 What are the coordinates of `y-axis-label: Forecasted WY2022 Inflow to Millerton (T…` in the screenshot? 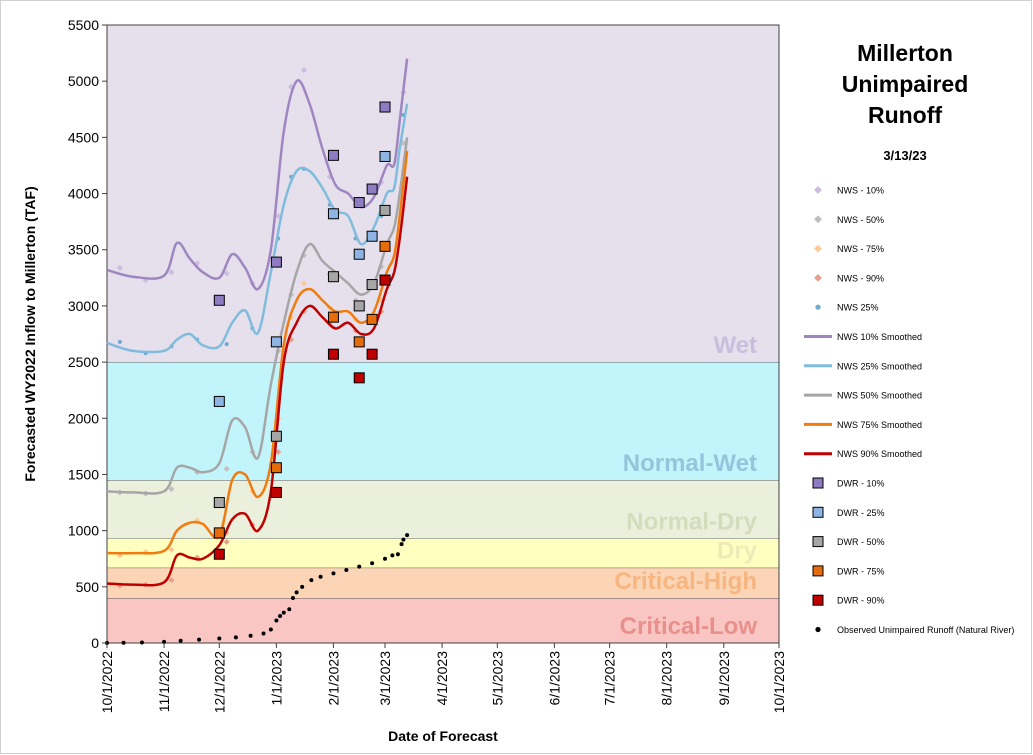 It's located at (30, 333).